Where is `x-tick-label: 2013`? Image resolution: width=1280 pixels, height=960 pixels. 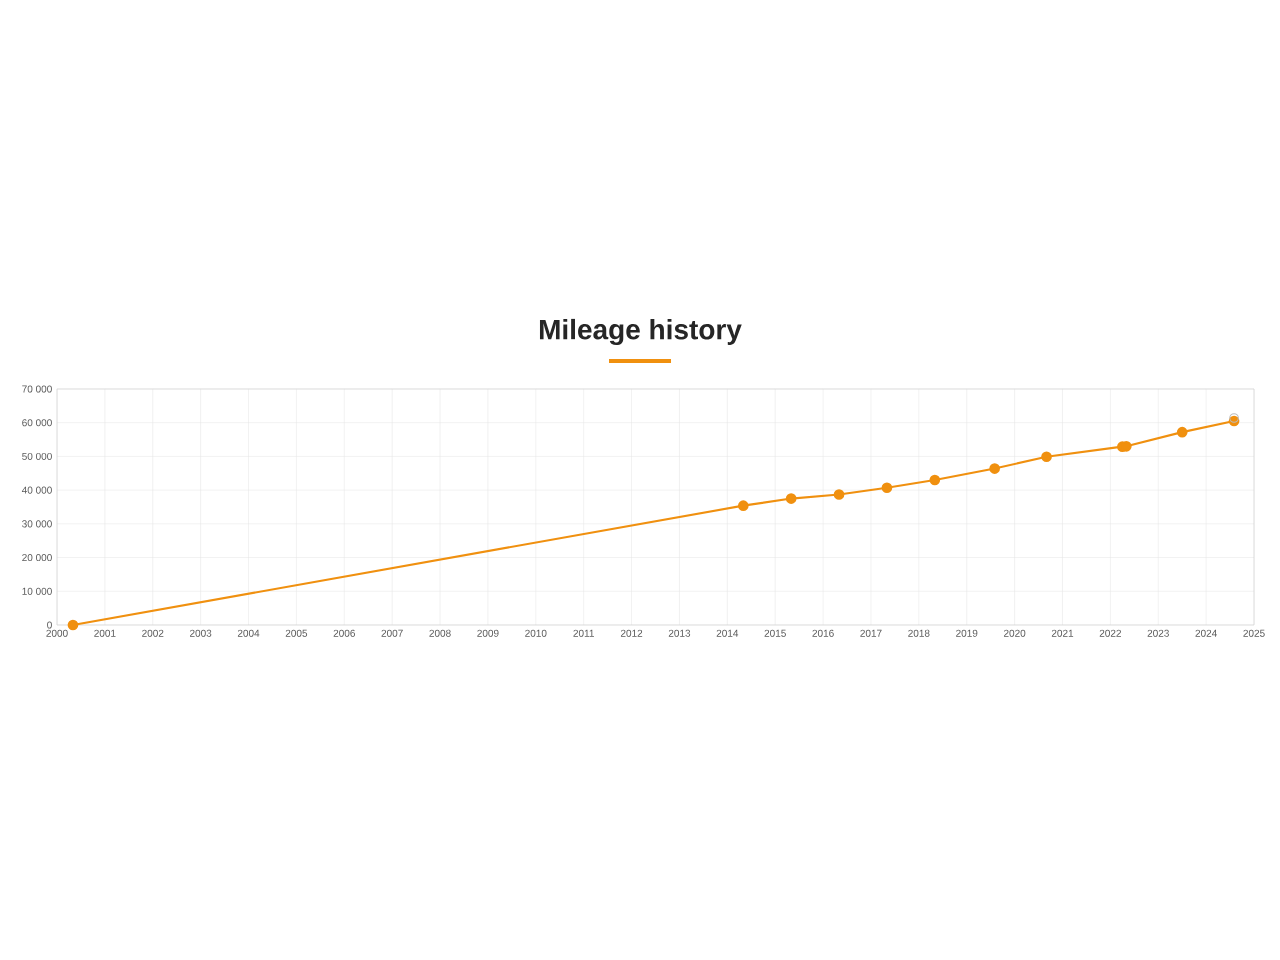 x-tick-label: 2013 is located at coordinates (679, 633).